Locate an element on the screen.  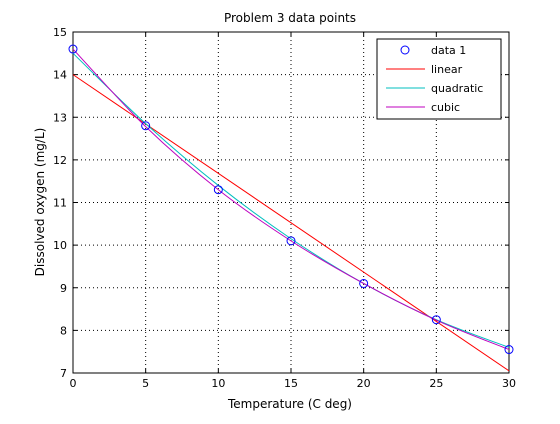
legend-label: cubic is located at coordinates (445, 107).